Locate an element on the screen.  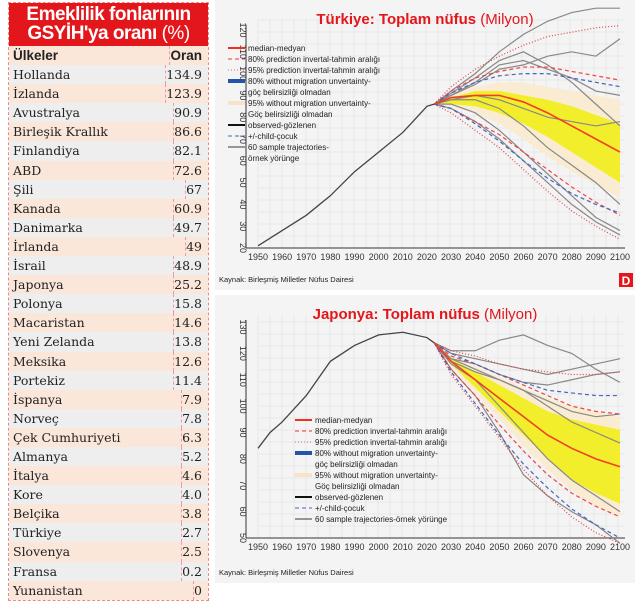
ratio-value: 49 is located at coordinates (194, 246).